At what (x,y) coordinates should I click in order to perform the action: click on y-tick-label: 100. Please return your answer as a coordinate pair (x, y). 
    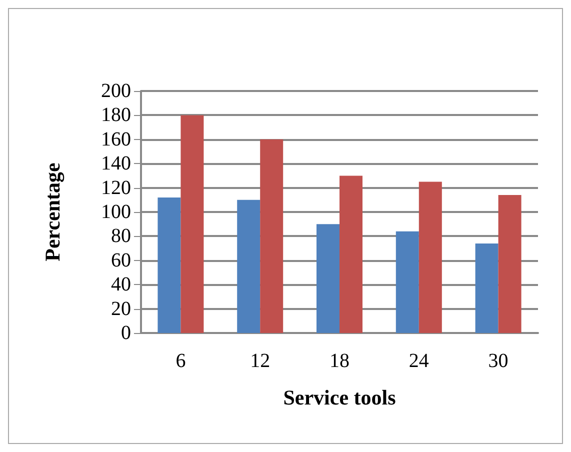
    Looking at the image, I should click on (116, 212).